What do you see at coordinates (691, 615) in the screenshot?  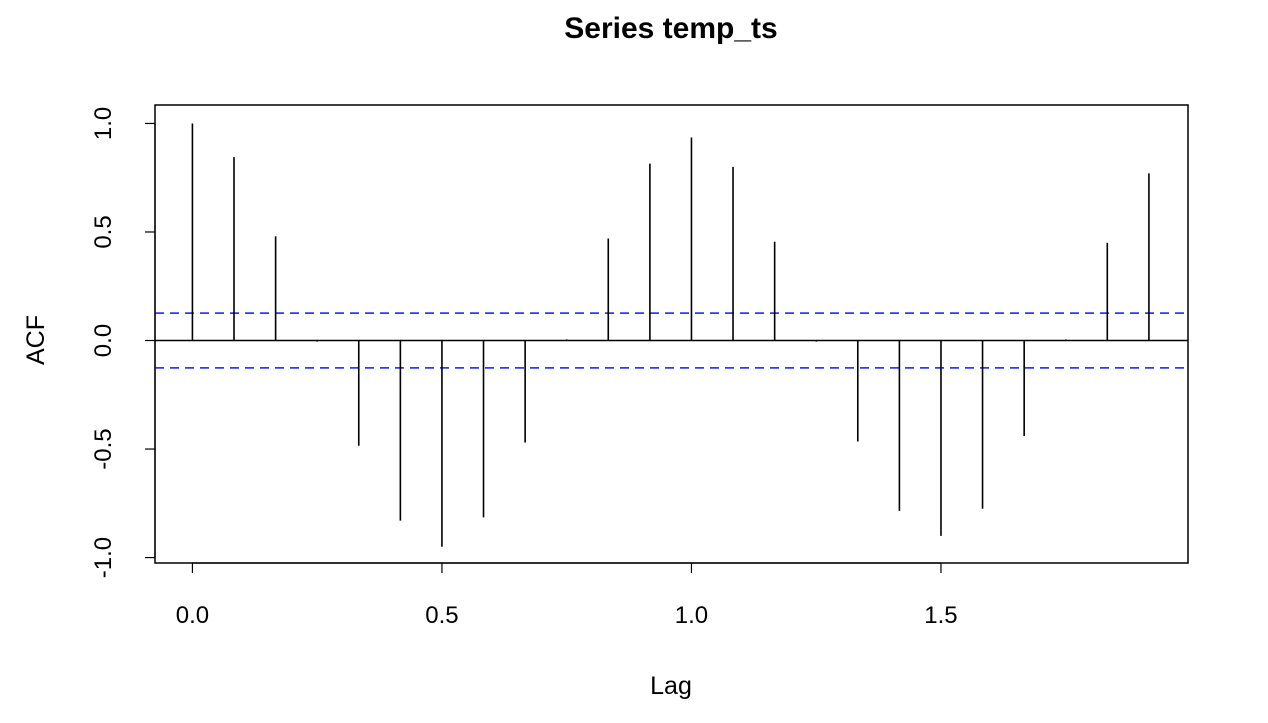 I see `x-tick-label: 1.0` at bounding box center [691, 615].